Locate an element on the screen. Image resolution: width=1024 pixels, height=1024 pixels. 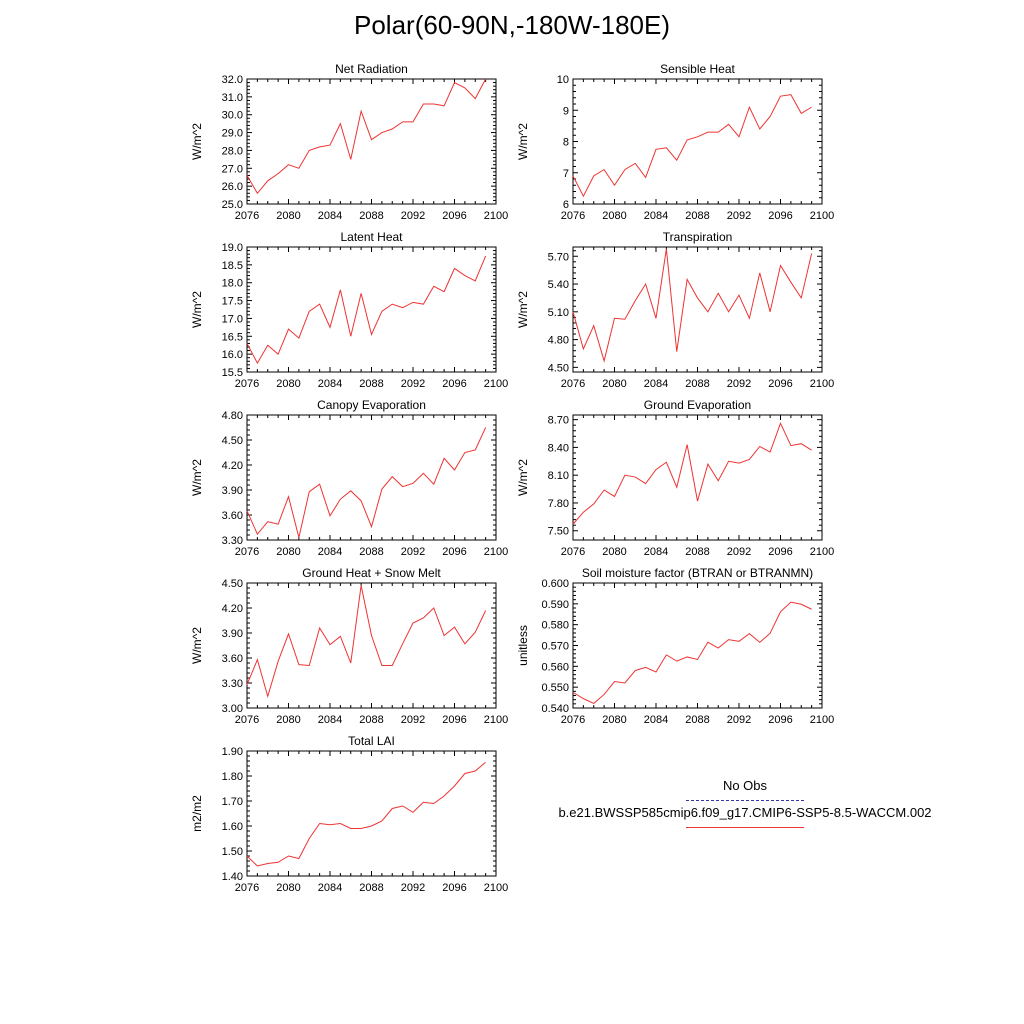
y-tick-label: 0.580 is located at coordinates (555, 626).